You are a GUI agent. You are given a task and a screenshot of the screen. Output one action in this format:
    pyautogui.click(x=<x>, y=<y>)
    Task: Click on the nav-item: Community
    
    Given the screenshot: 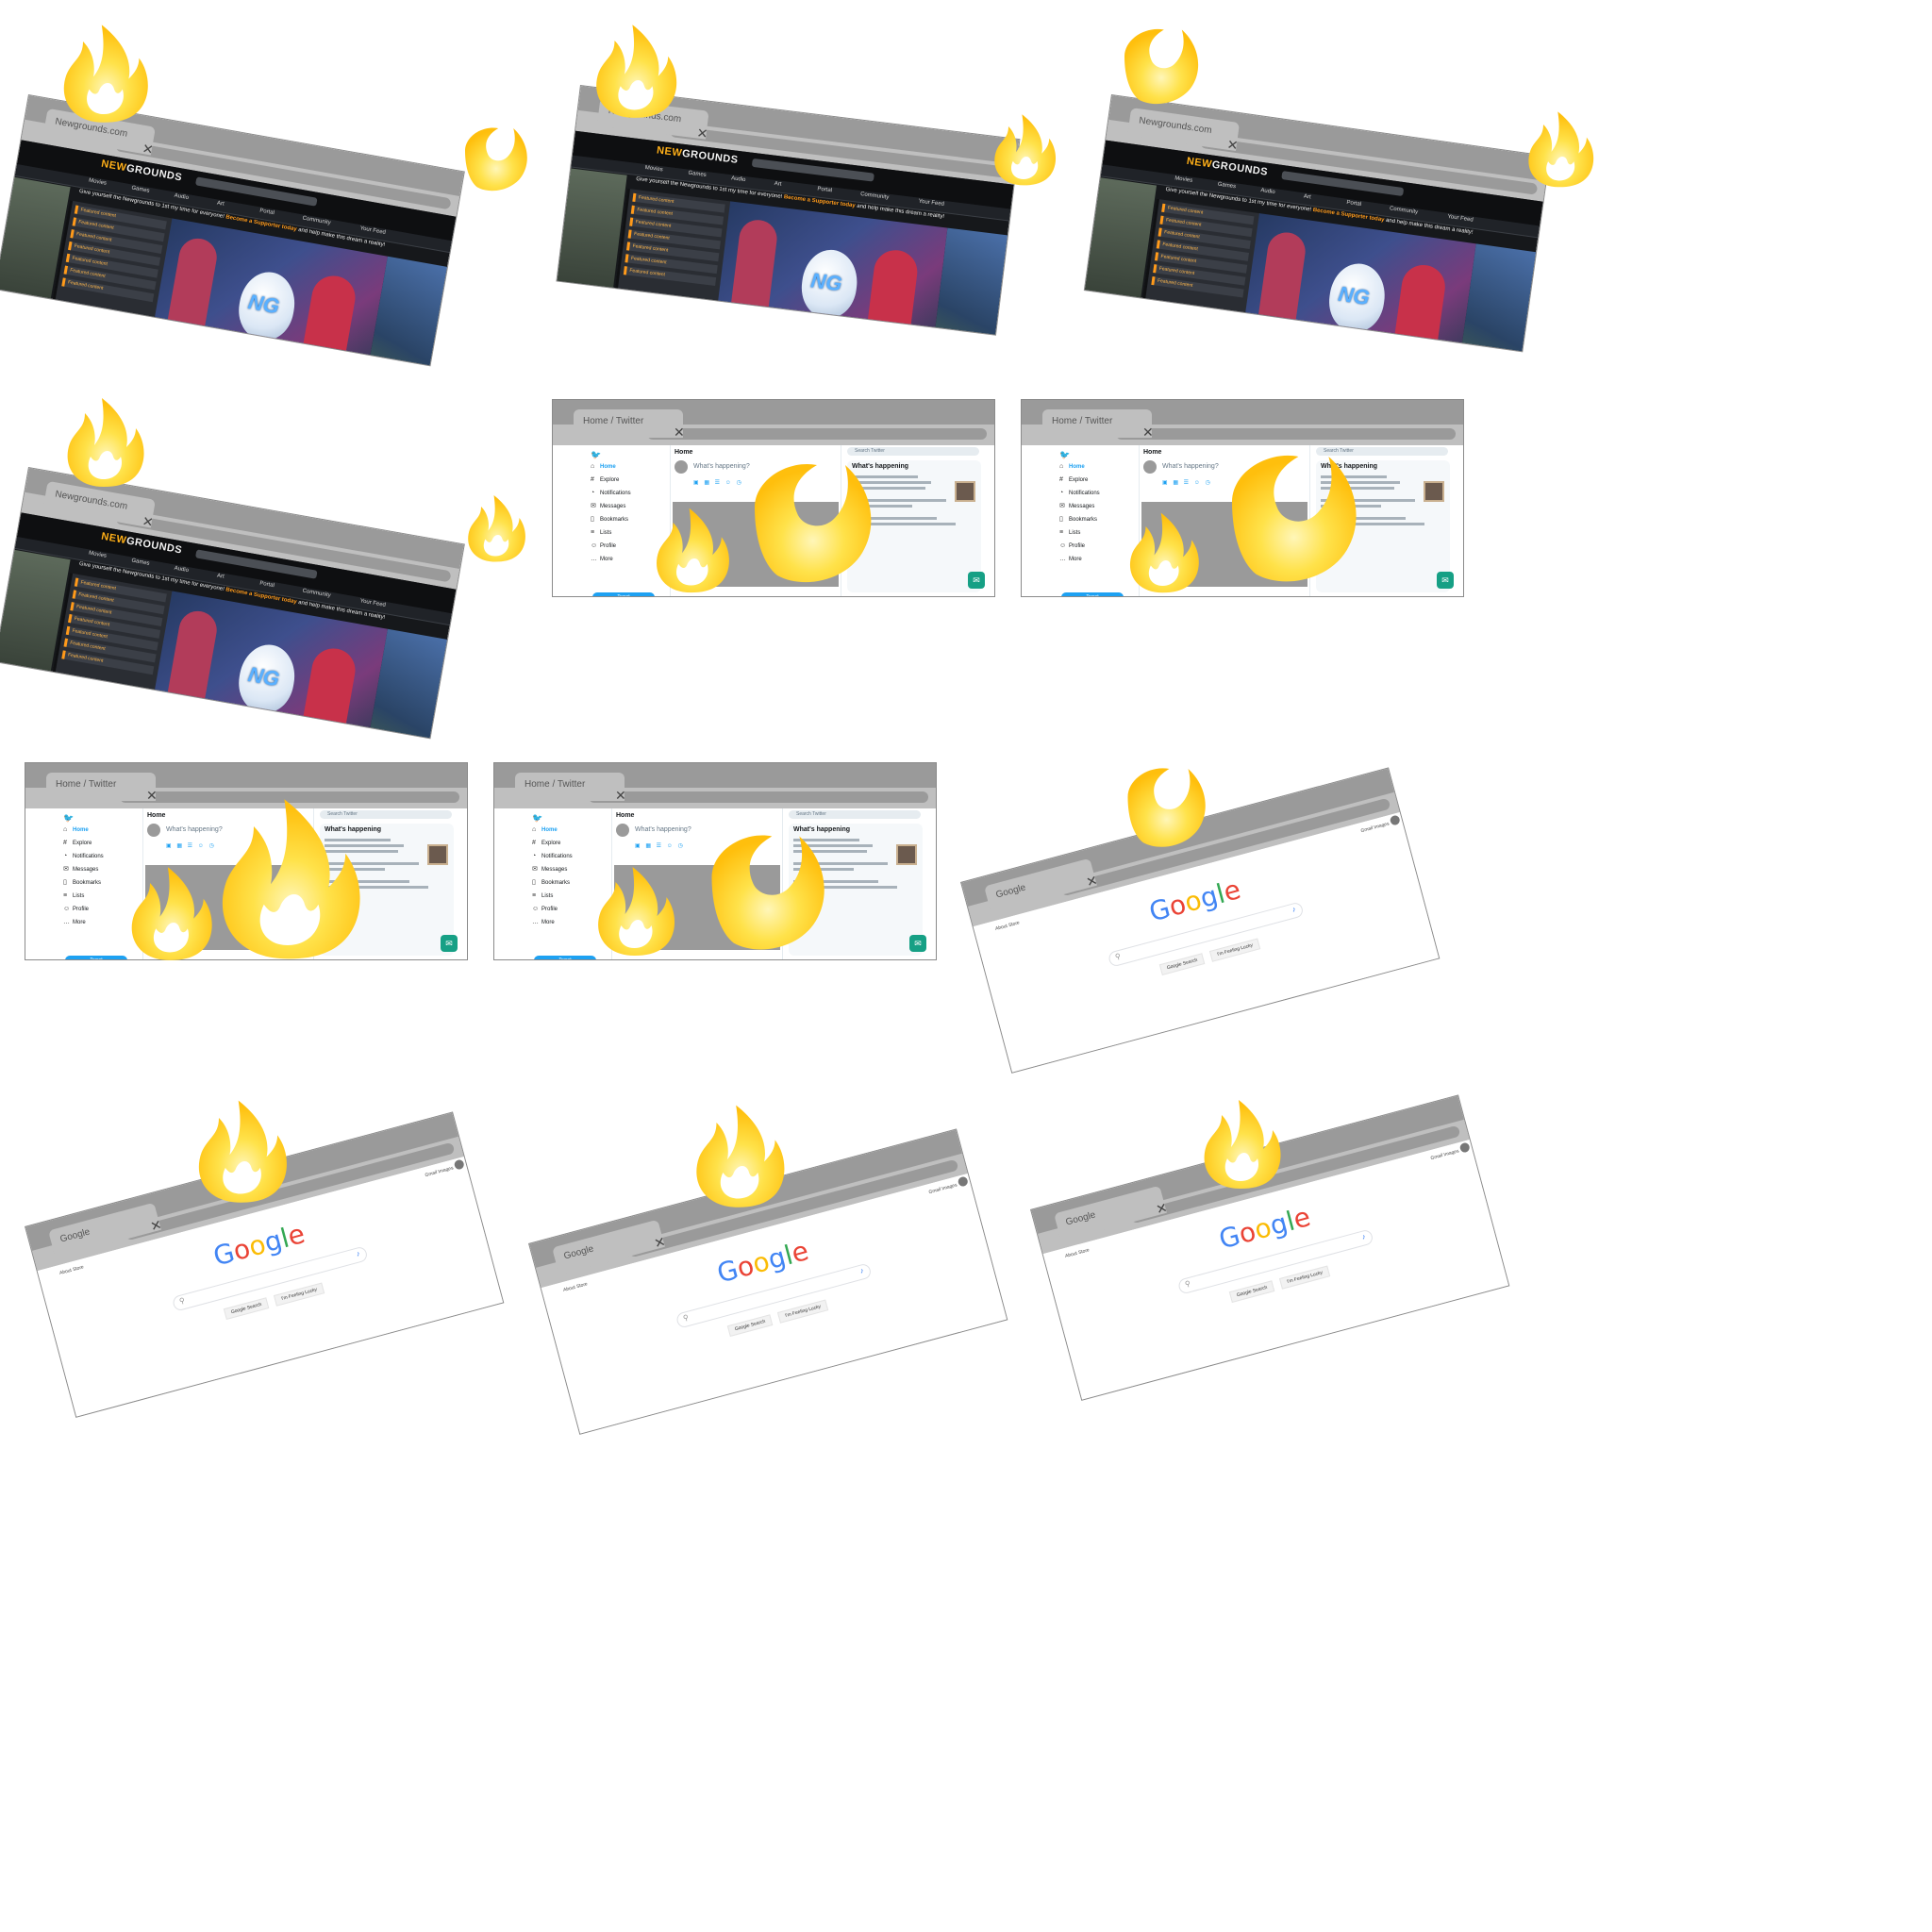 What is the action you would take?
    pyautogui.click(x=875, y=197)
    